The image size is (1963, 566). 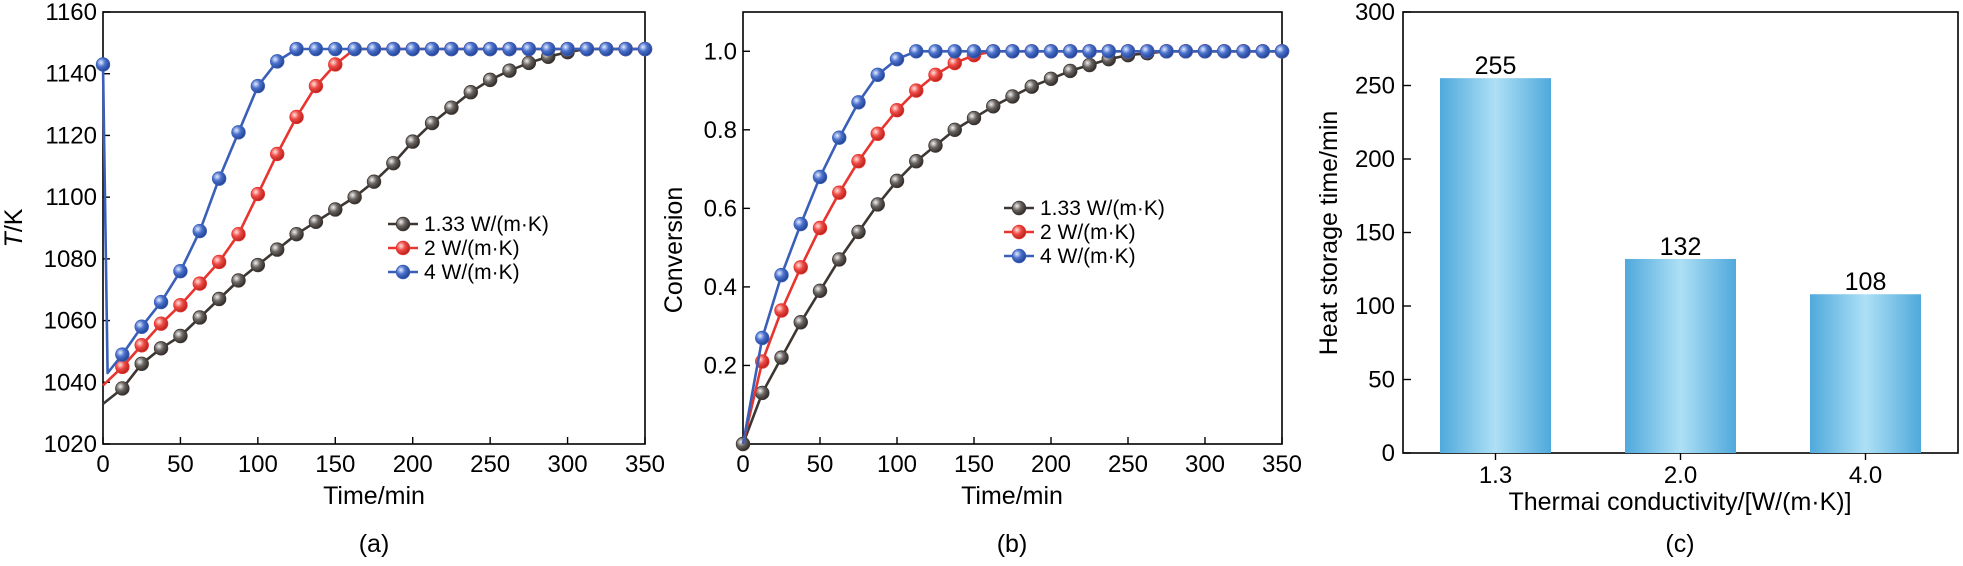 What do you see at coordinates (374, 496) in the screenshot?
I see `panel-a-x-axis-label: Time/min` at bounding box center [374, 496].